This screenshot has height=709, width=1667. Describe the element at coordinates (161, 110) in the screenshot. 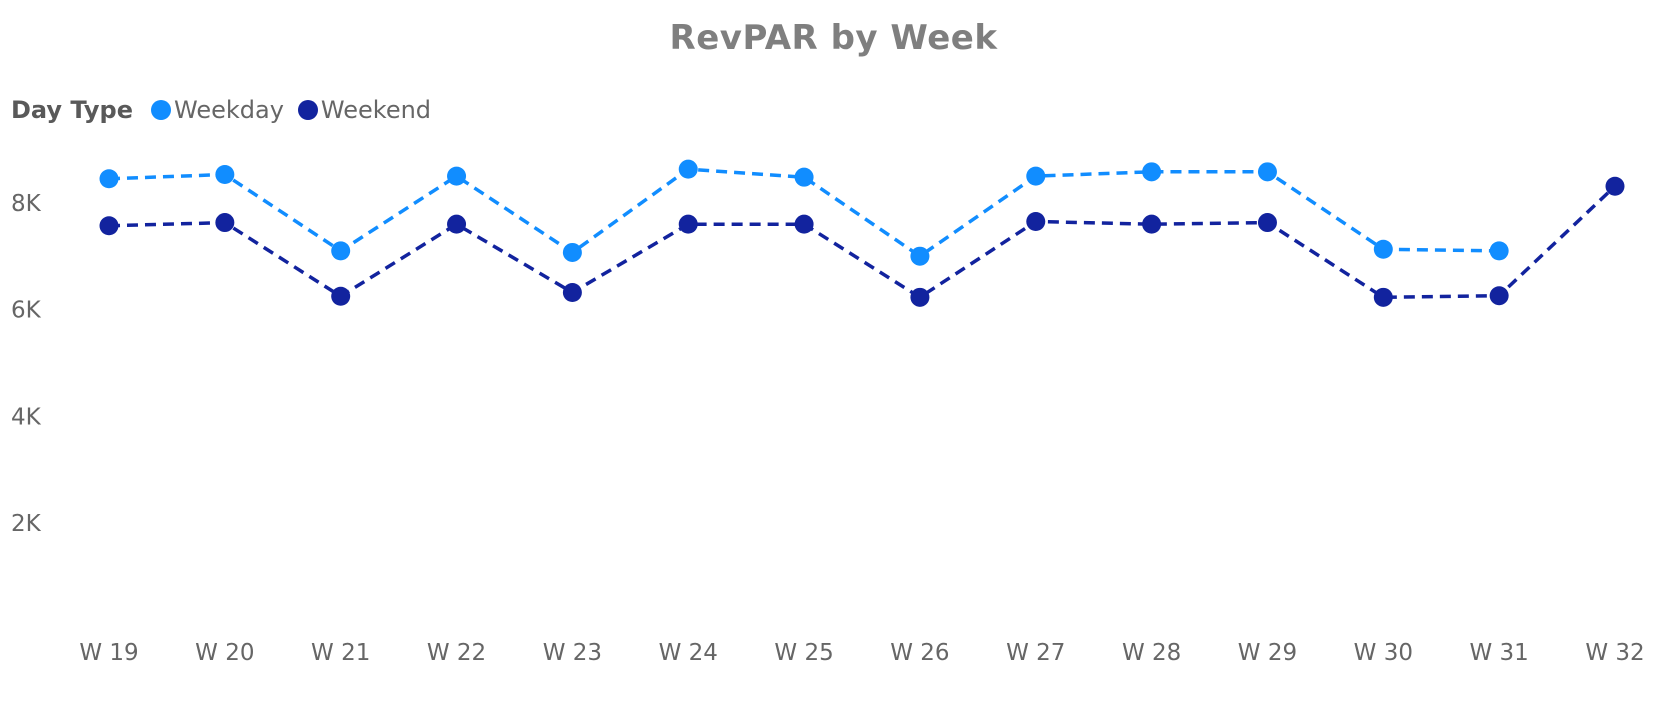

I see `legend-marker-weekday` at that location.